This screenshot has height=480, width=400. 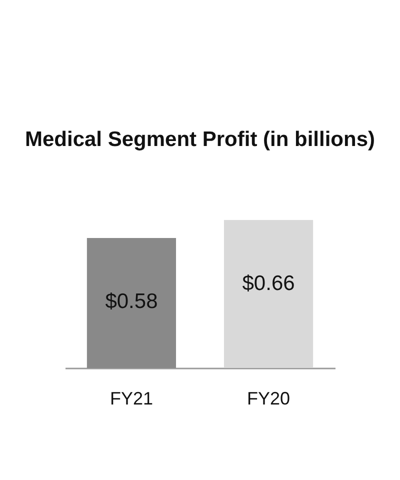 What do you see at coordinates (200, 139) in the screenshot?
I see `chart-title: Medical Segment Profit (in billions)` at bounding box center [200, 139].